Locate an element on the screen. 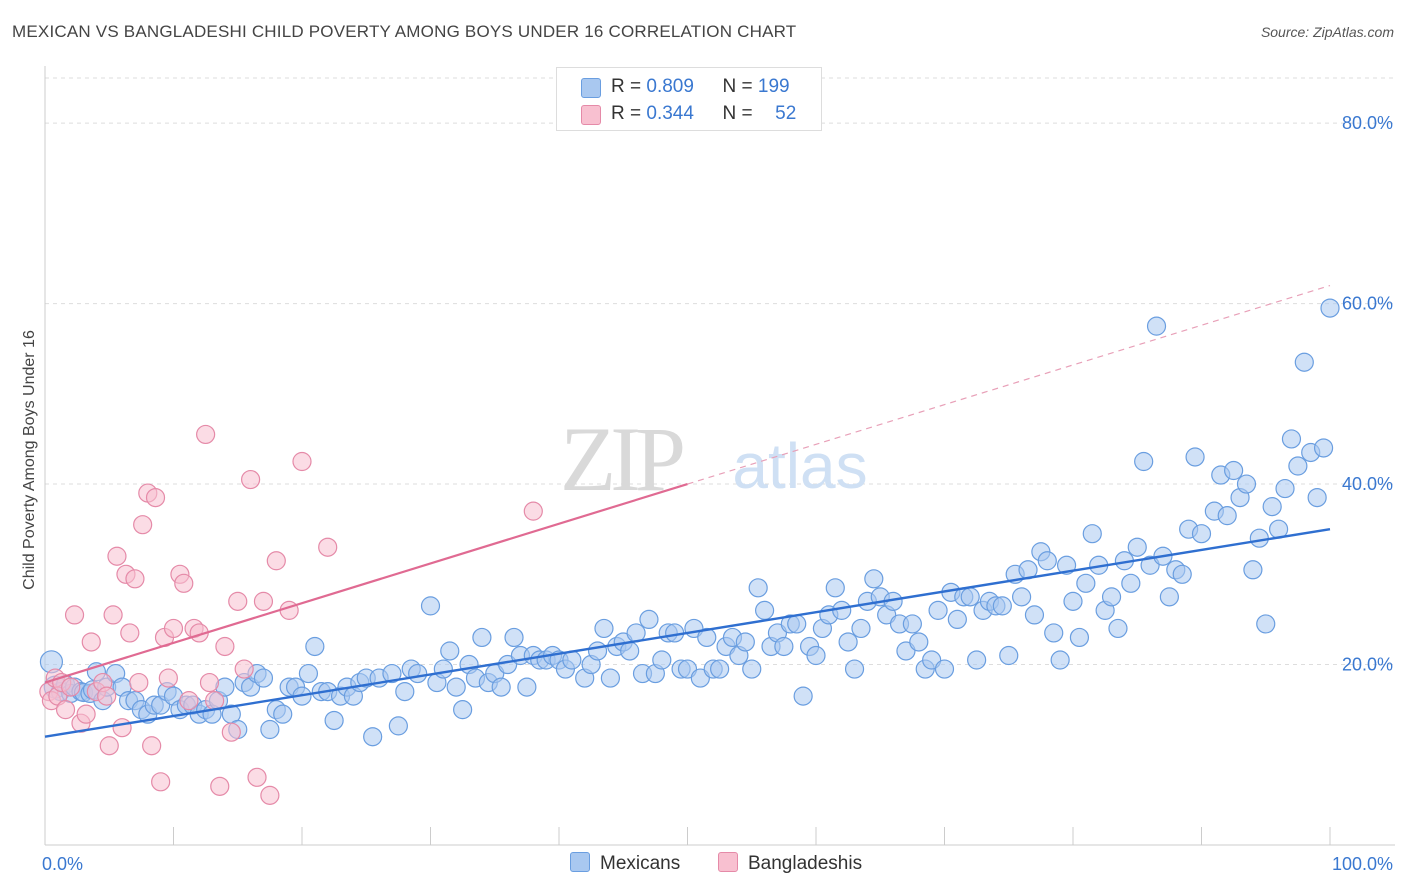  trend-line-bangladeshis-extension is located at coordinates (1009, 384).